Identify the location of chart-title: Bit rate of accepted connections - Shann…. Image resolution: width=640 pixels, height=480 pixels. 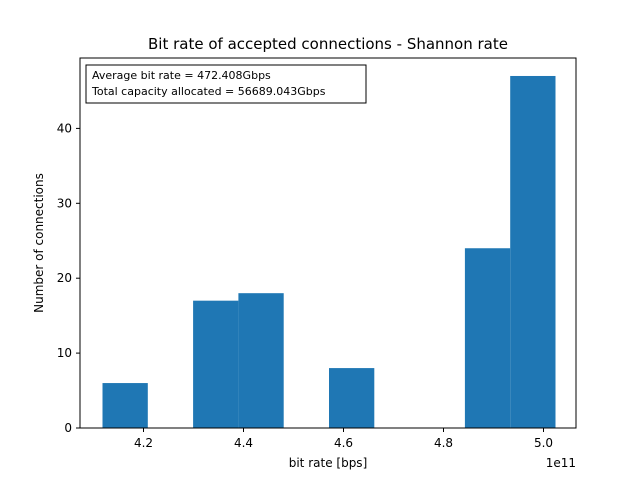
(328, 44).